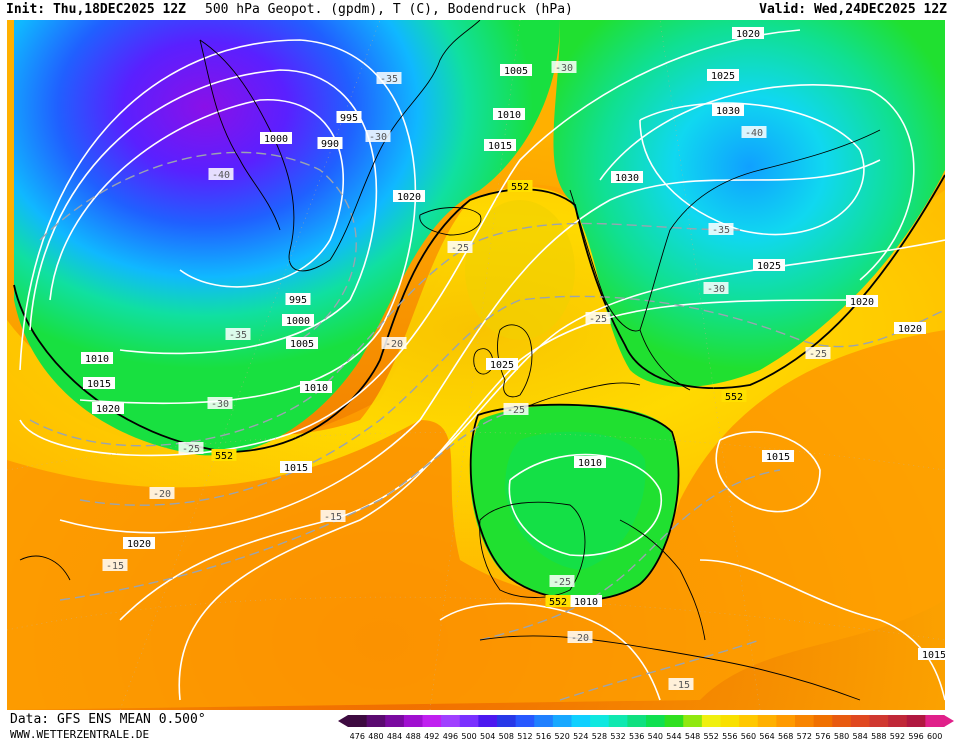  I want to click on pressure-value: 1000, so click(276, 139).